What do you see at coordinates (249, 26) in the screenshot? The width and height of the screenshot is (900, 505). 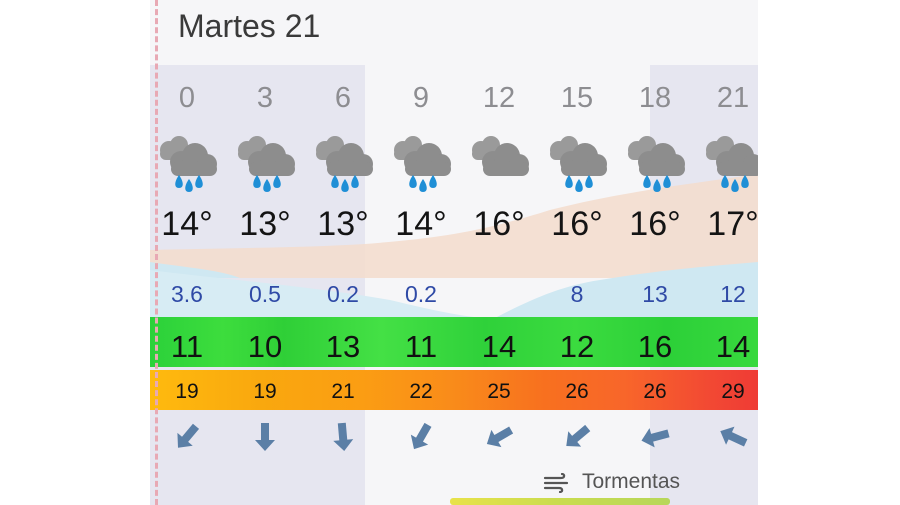 I see `day-title: Martes 21` at bounding box center [249, 26].